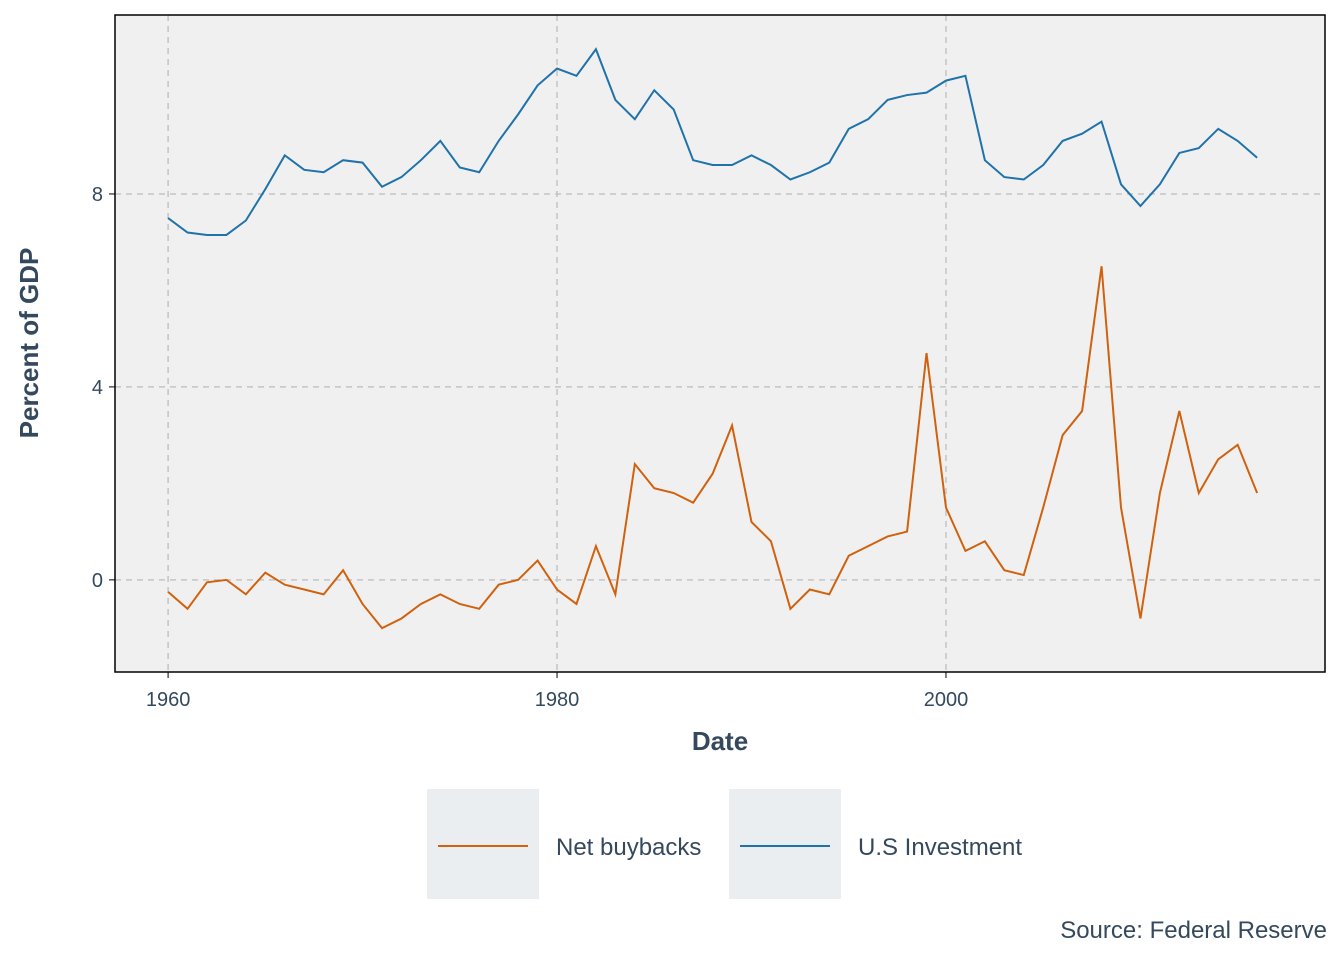  I want to click on legend-label: U.S Investment, so click(940, 847).